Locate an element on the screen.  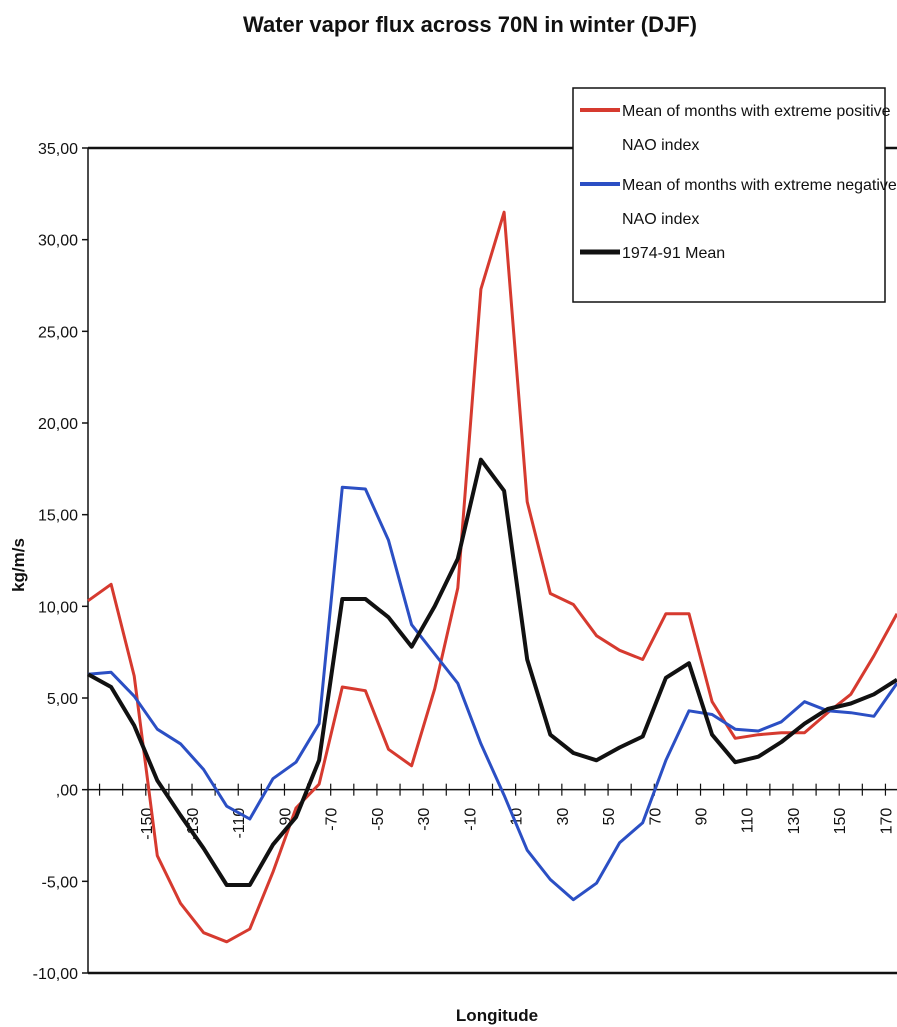
legend-box is located at coordinates (729, 195).